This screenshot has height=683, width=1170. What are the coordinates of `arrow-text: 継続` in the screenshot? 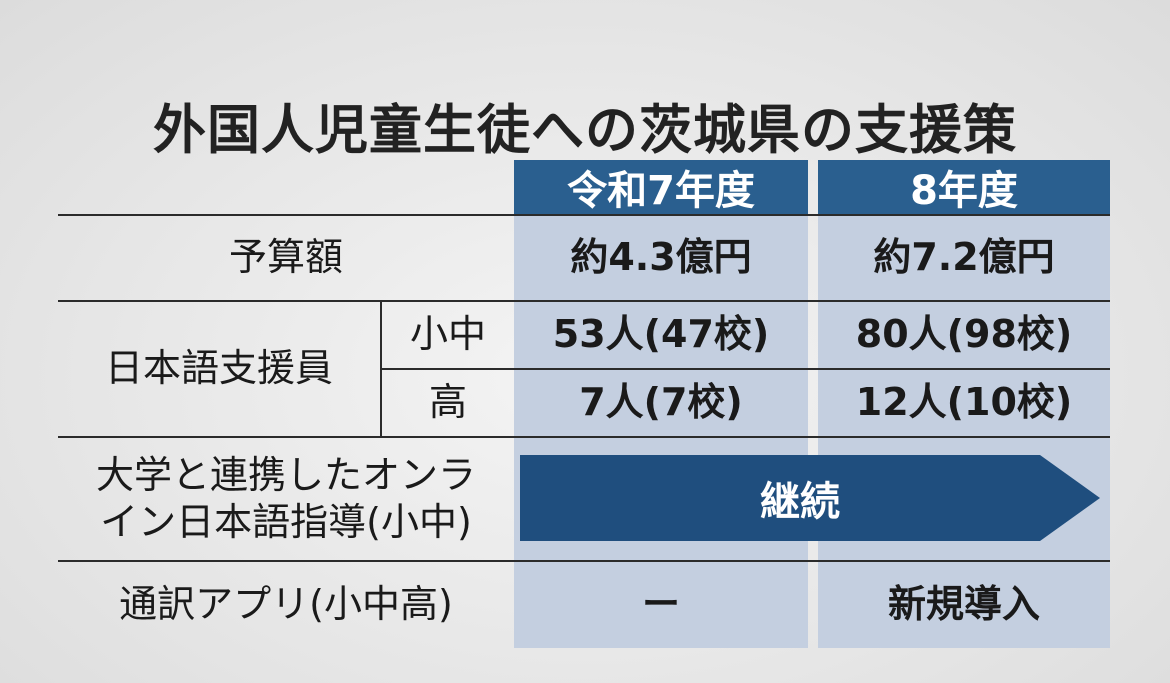 It's located at (800, 502).